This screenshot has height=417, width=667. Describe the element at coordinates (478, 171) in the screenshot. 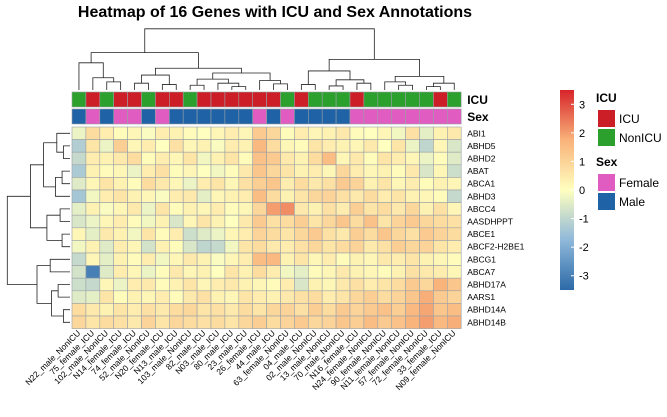

I see `row-label: ABAT` at that location.